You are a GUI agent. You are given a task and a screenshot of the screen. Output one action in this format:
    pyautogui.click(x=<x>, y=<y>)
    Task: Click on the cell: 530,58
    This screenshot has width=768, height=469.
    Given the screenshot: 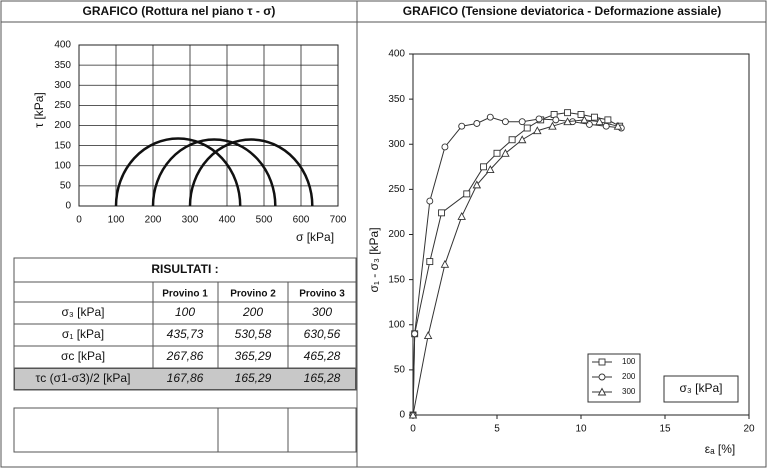 What is the action you would take?
    pyautogui.click(x=253, y=334)
    